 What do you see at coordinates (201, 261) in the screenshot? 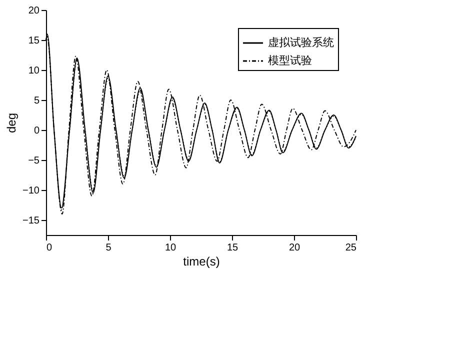
I see `x-axis-title: time(s)` at bounding box center [201, 261].